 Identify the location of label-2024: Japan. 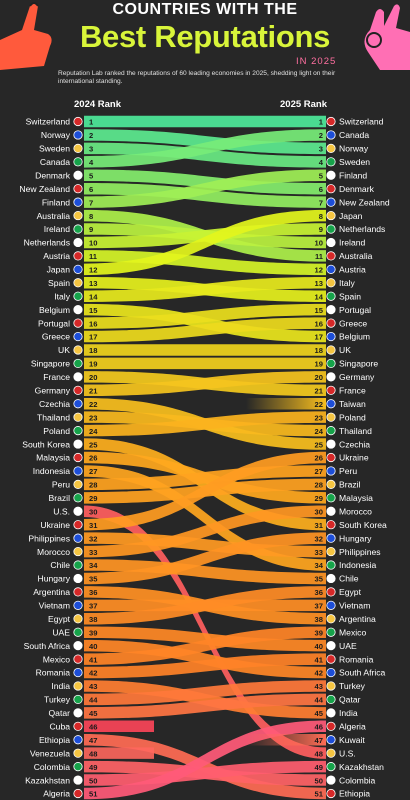
(59, 270).